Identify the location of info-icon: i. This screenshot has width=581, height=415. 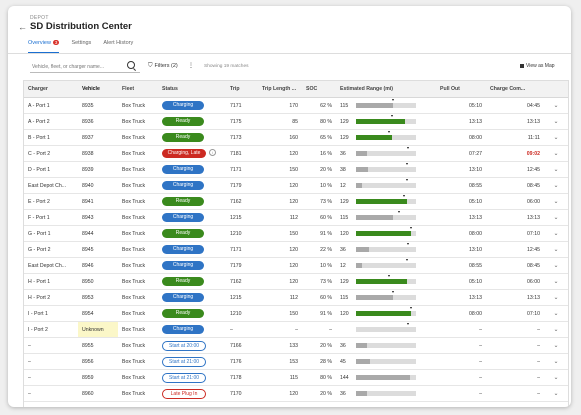
(212, 152).